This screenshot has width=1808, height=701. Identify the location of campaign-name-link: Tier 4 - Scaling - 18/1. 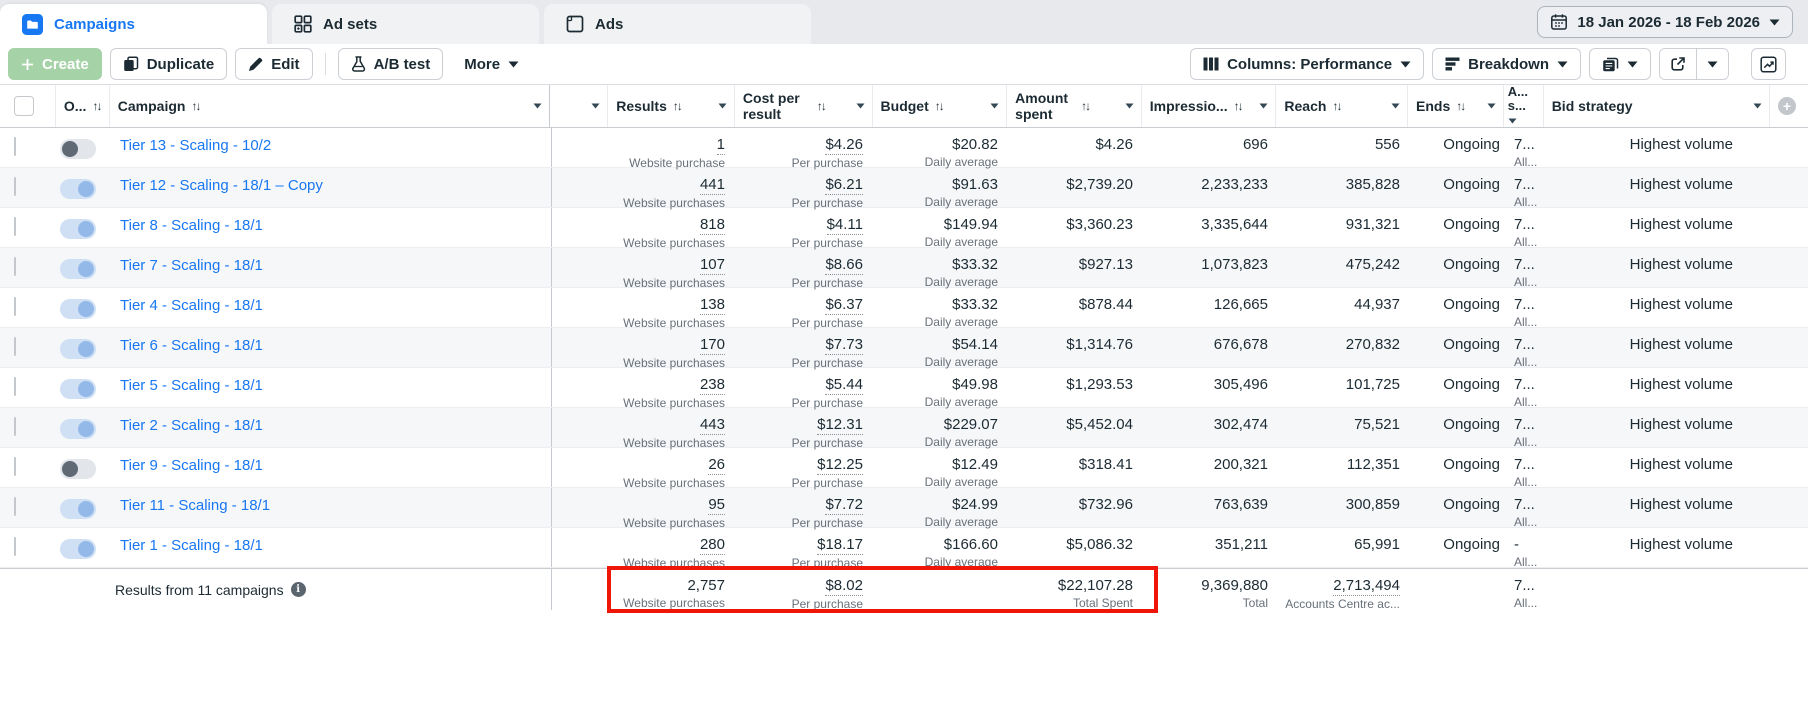
(191, 305).